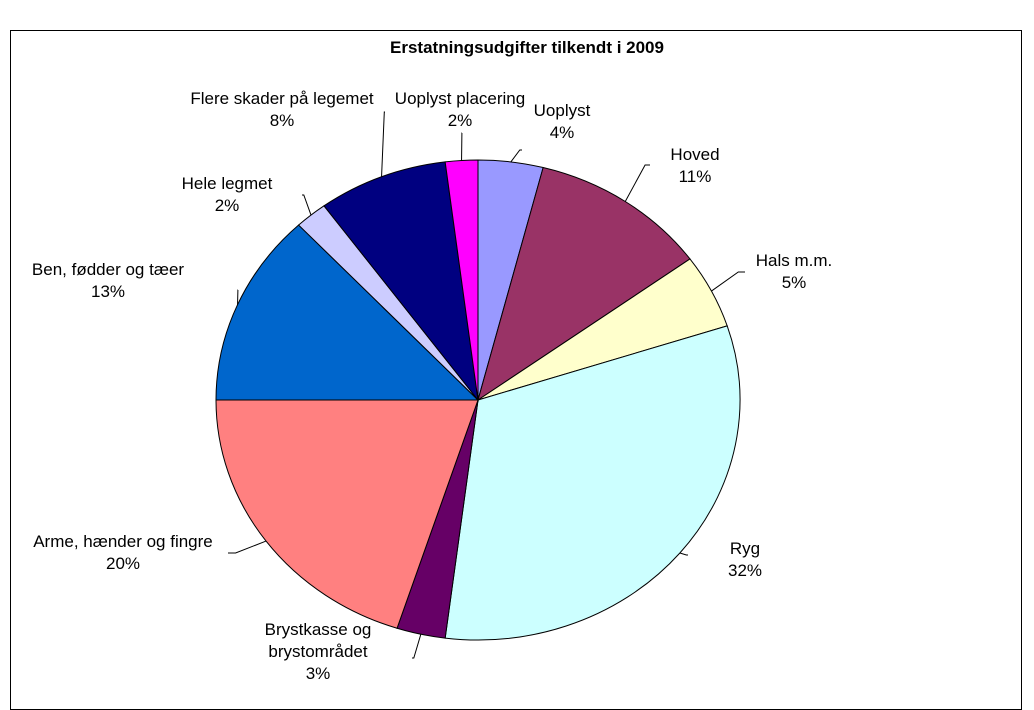 The image size is (1034, 710). Describe the element at coordinates (745, 549) in the screenshot. I see `slice-name: Ryg` at that location.